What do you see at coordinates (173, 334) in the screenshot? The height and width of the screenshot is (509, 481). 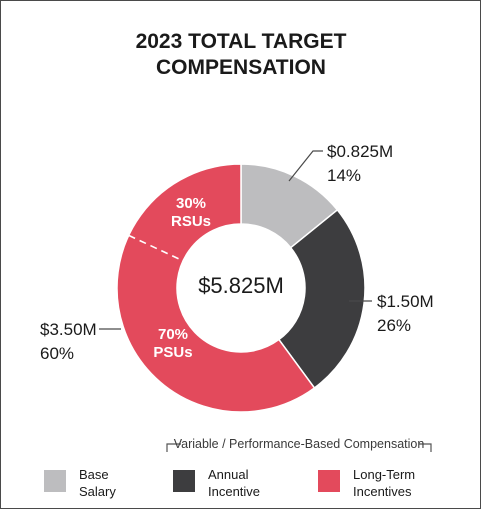 I see `psu-percent-label: 70%` at bounding box center [173, 334].